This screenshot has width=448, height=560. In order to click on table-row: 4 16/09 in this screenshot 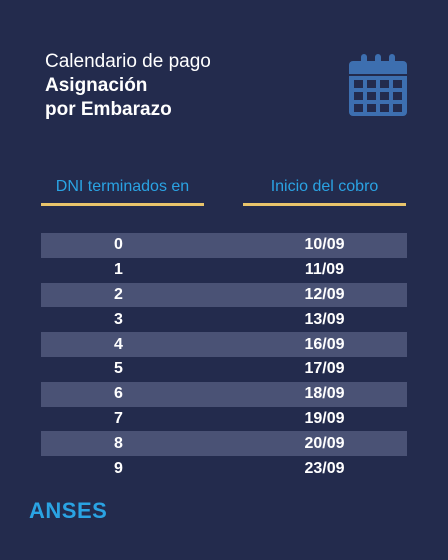, I will do `click(224, 344)`.